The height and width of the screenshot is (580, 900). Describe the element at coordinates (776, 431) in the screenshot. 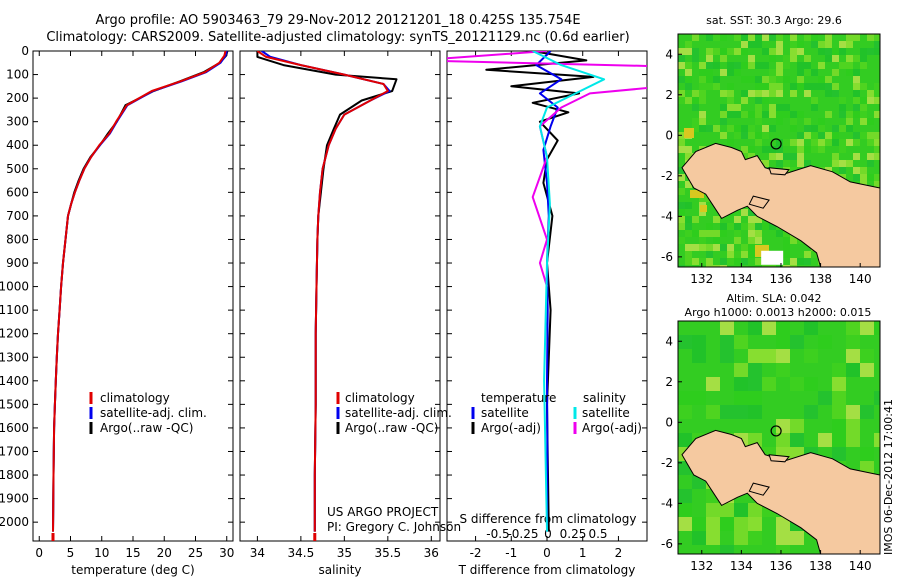

I see `float-position-marker` at that location.